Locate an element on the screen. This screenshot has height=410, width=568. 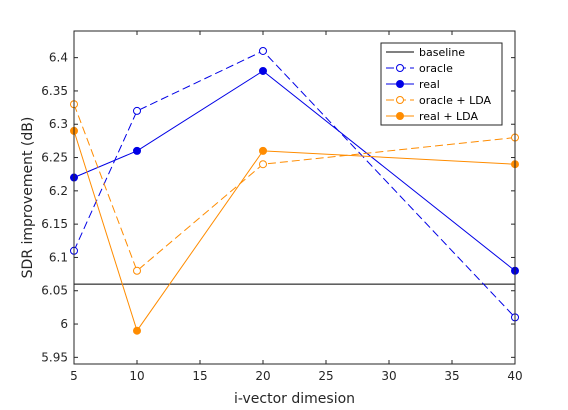
x-tick-label: 30 is located at coordinates (388, 376).